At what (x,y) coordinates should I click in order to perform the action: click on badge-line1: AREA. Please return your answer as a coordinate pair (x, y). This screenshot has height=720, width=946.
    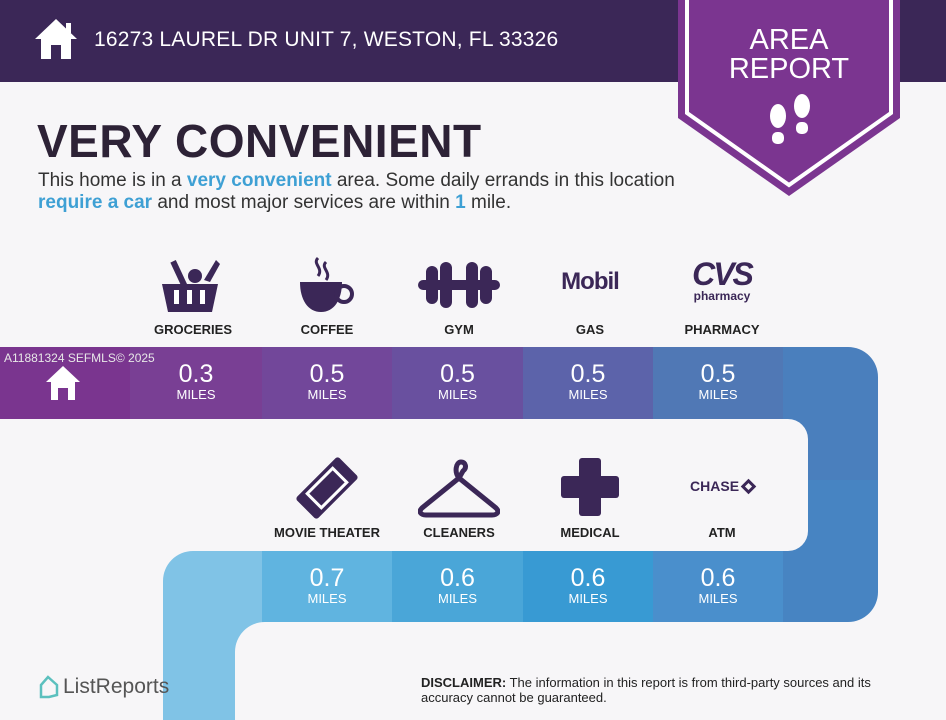
    Looking at the image, I should click on (789, 40).